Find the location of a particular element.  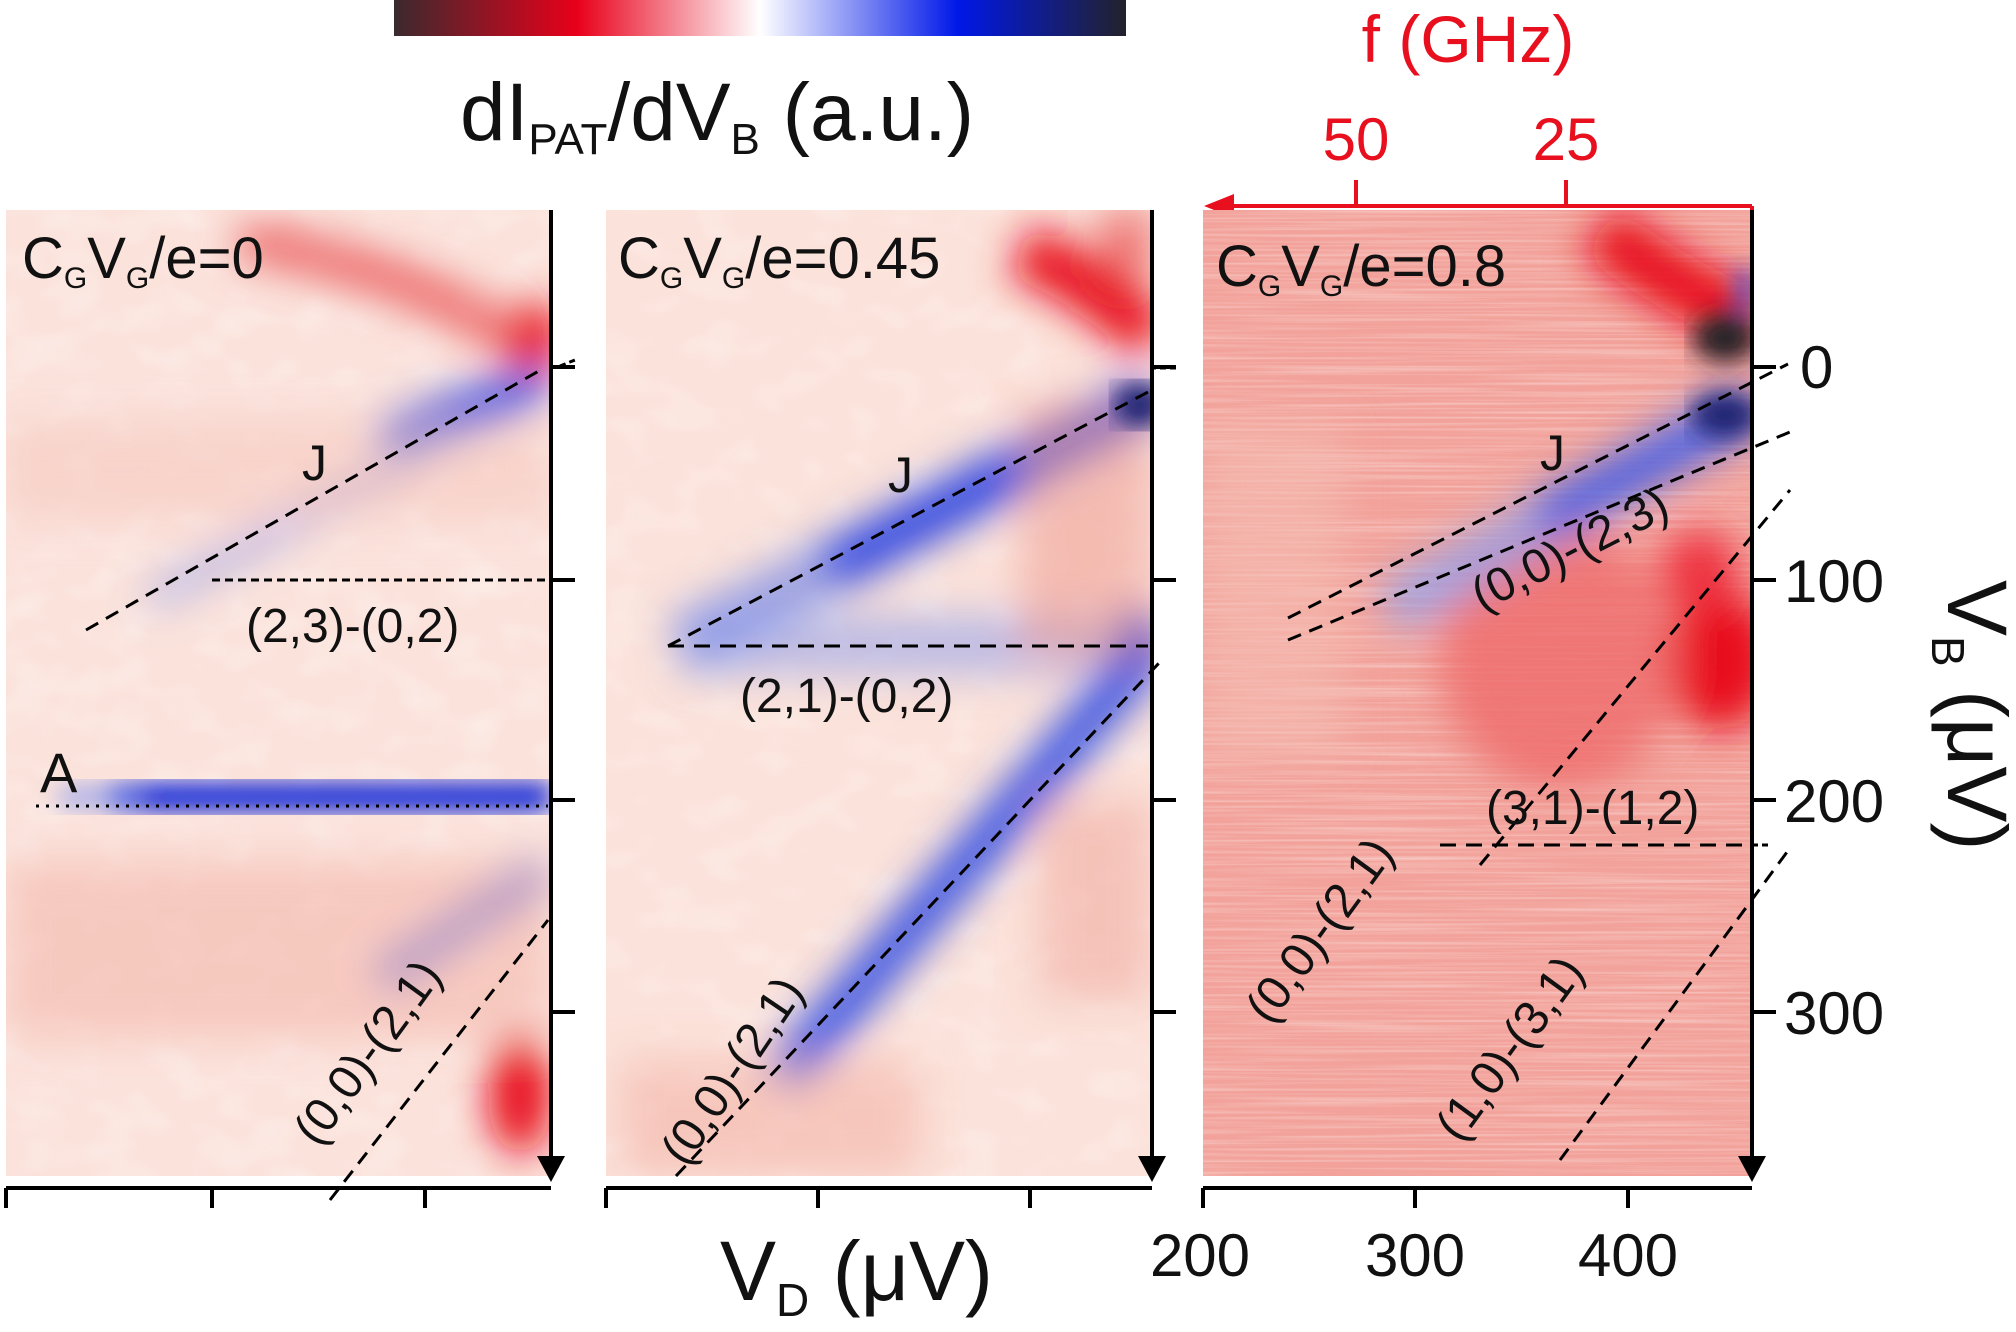

panel-3-label-j: J is located at coordinates (1552, 453).